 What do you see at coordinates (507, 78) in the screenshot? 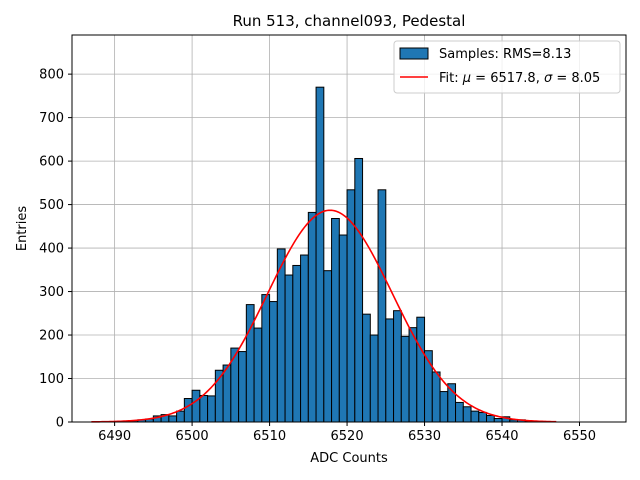
I see `legend-fit-mu-value: = 6517.8,` at bounding box center [507, 78].